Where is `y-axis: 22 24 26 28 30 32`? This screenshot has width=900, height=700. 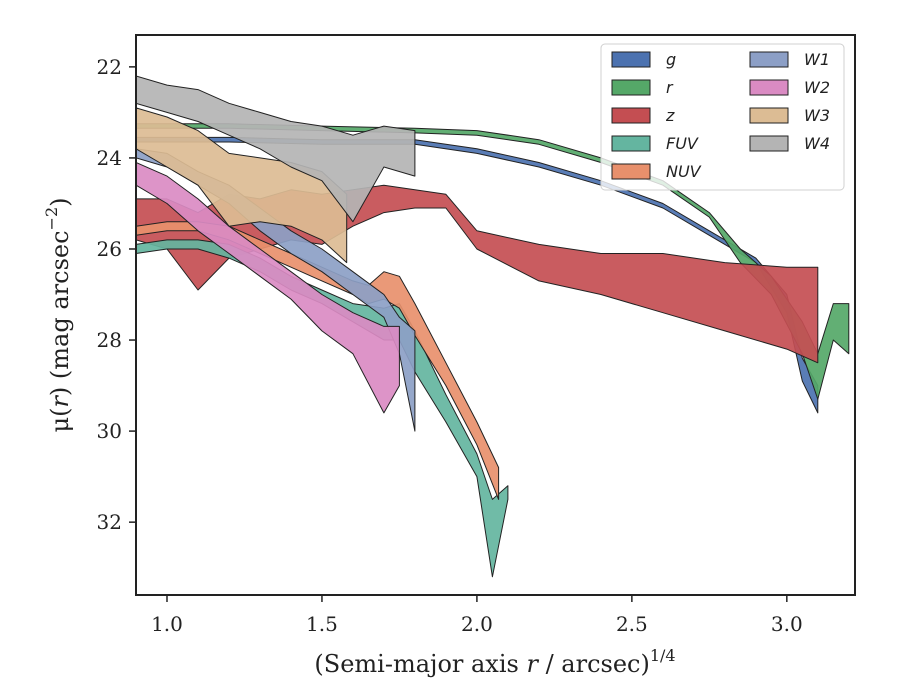 y-axis: 22 24 26 28 30 32 is located at coordinates (116, 294).